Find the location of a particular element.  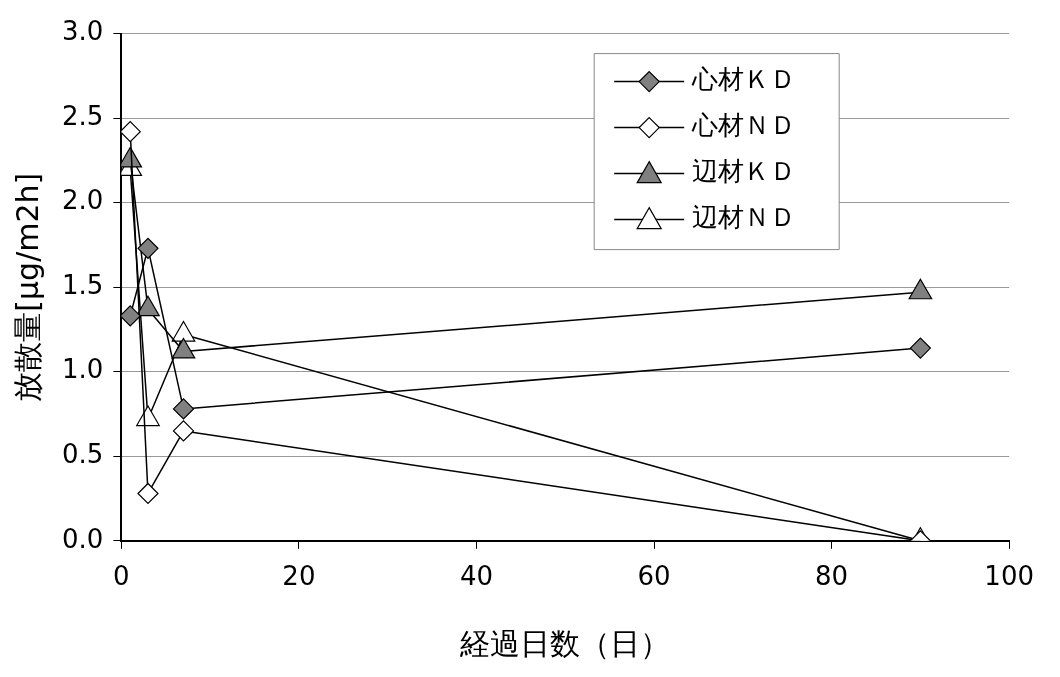

y-tick-label: 1.5 is located at coordinates (82, 284).